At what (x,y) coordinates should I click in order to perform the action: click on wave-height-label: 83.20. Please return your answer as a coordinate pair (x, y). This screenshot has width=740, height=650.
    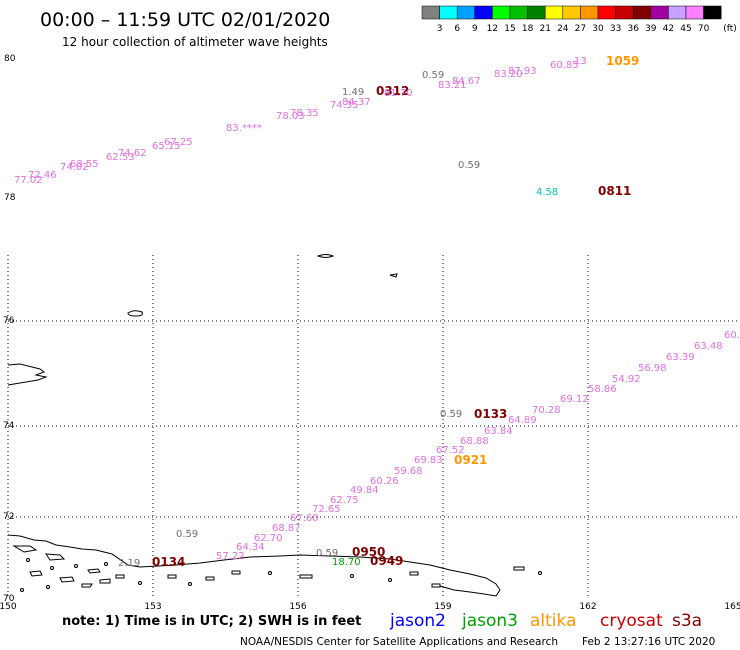
    Looking at the image, I should click on (508, 74).